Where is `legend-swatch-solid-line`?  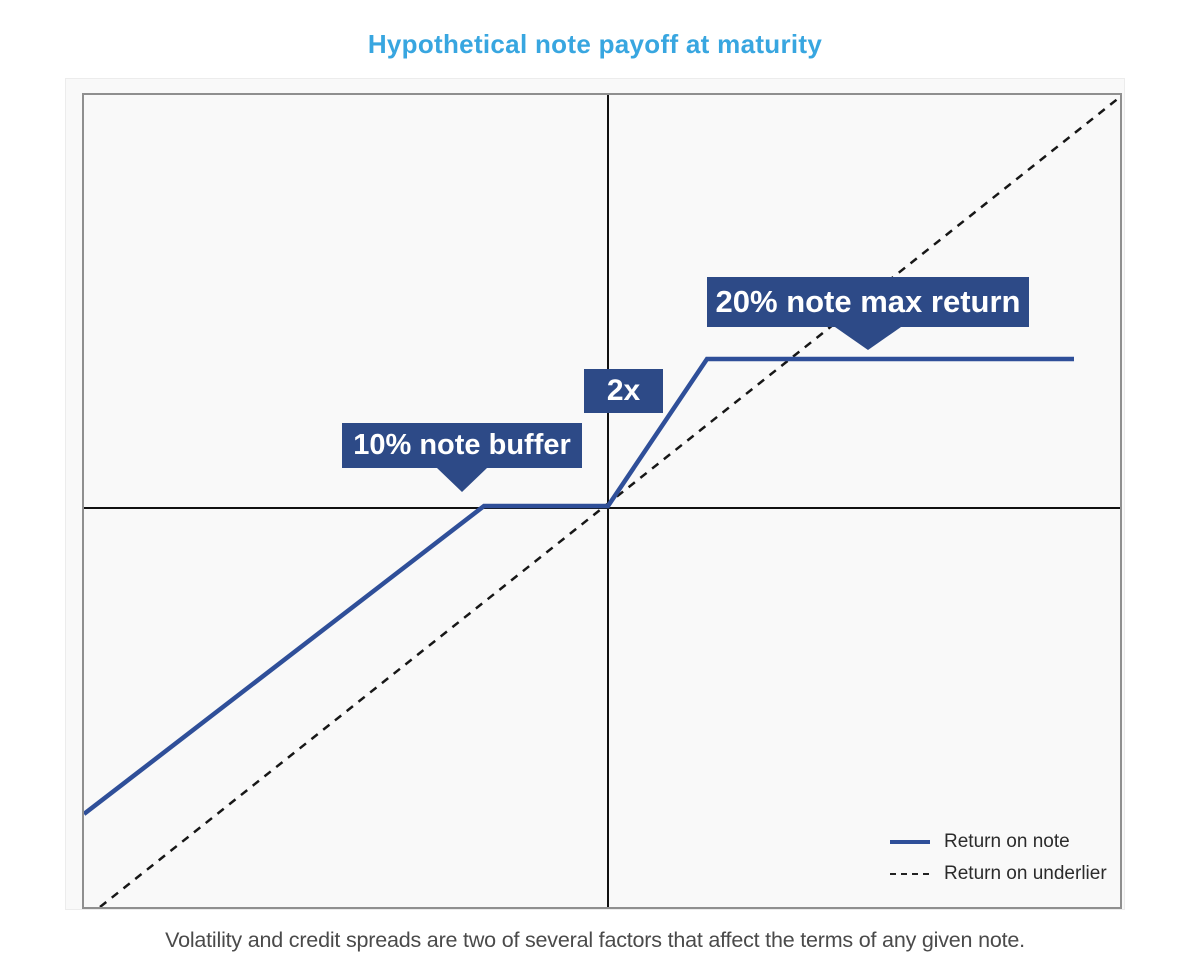
legend-swatch-solid-line is located at coordinates (910, 842).